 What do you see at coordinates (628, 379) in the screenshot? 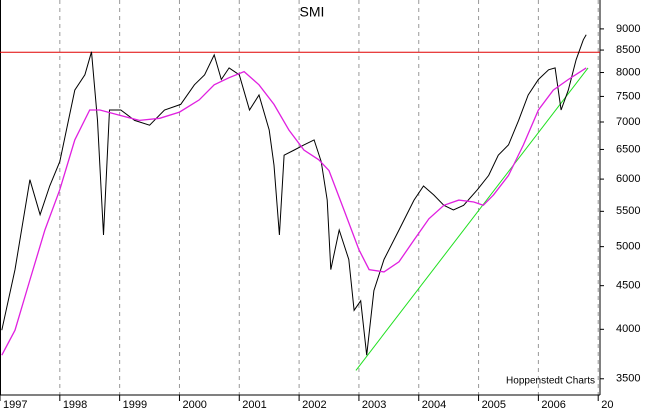
I see `y-tick-label: 3500` at bounding box center [628, 379].